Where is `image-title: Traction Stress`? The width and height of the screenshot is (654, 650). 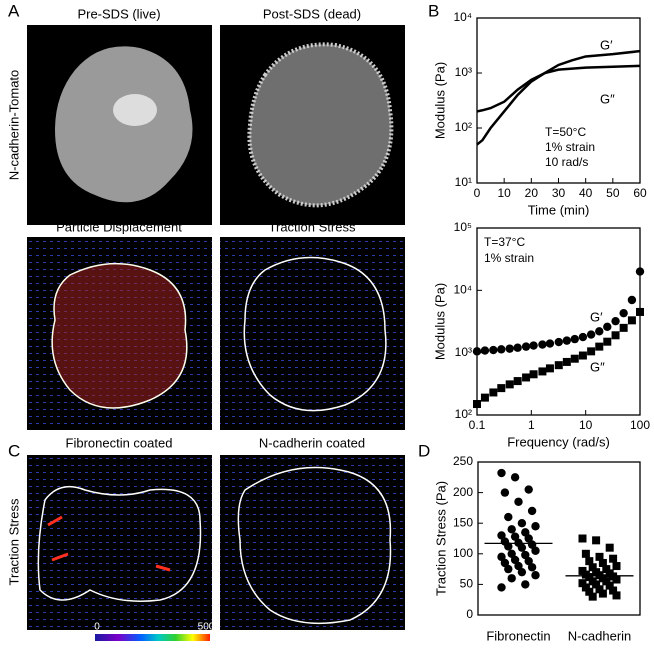 image-title: Traction Stress is located at coordinates (312, 226).